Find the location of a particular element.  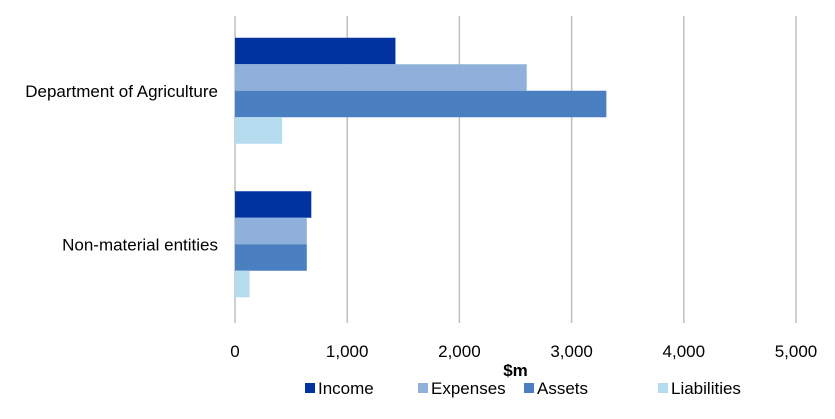

x-tick-label: 1,000 is located at coordinates (347, 351).